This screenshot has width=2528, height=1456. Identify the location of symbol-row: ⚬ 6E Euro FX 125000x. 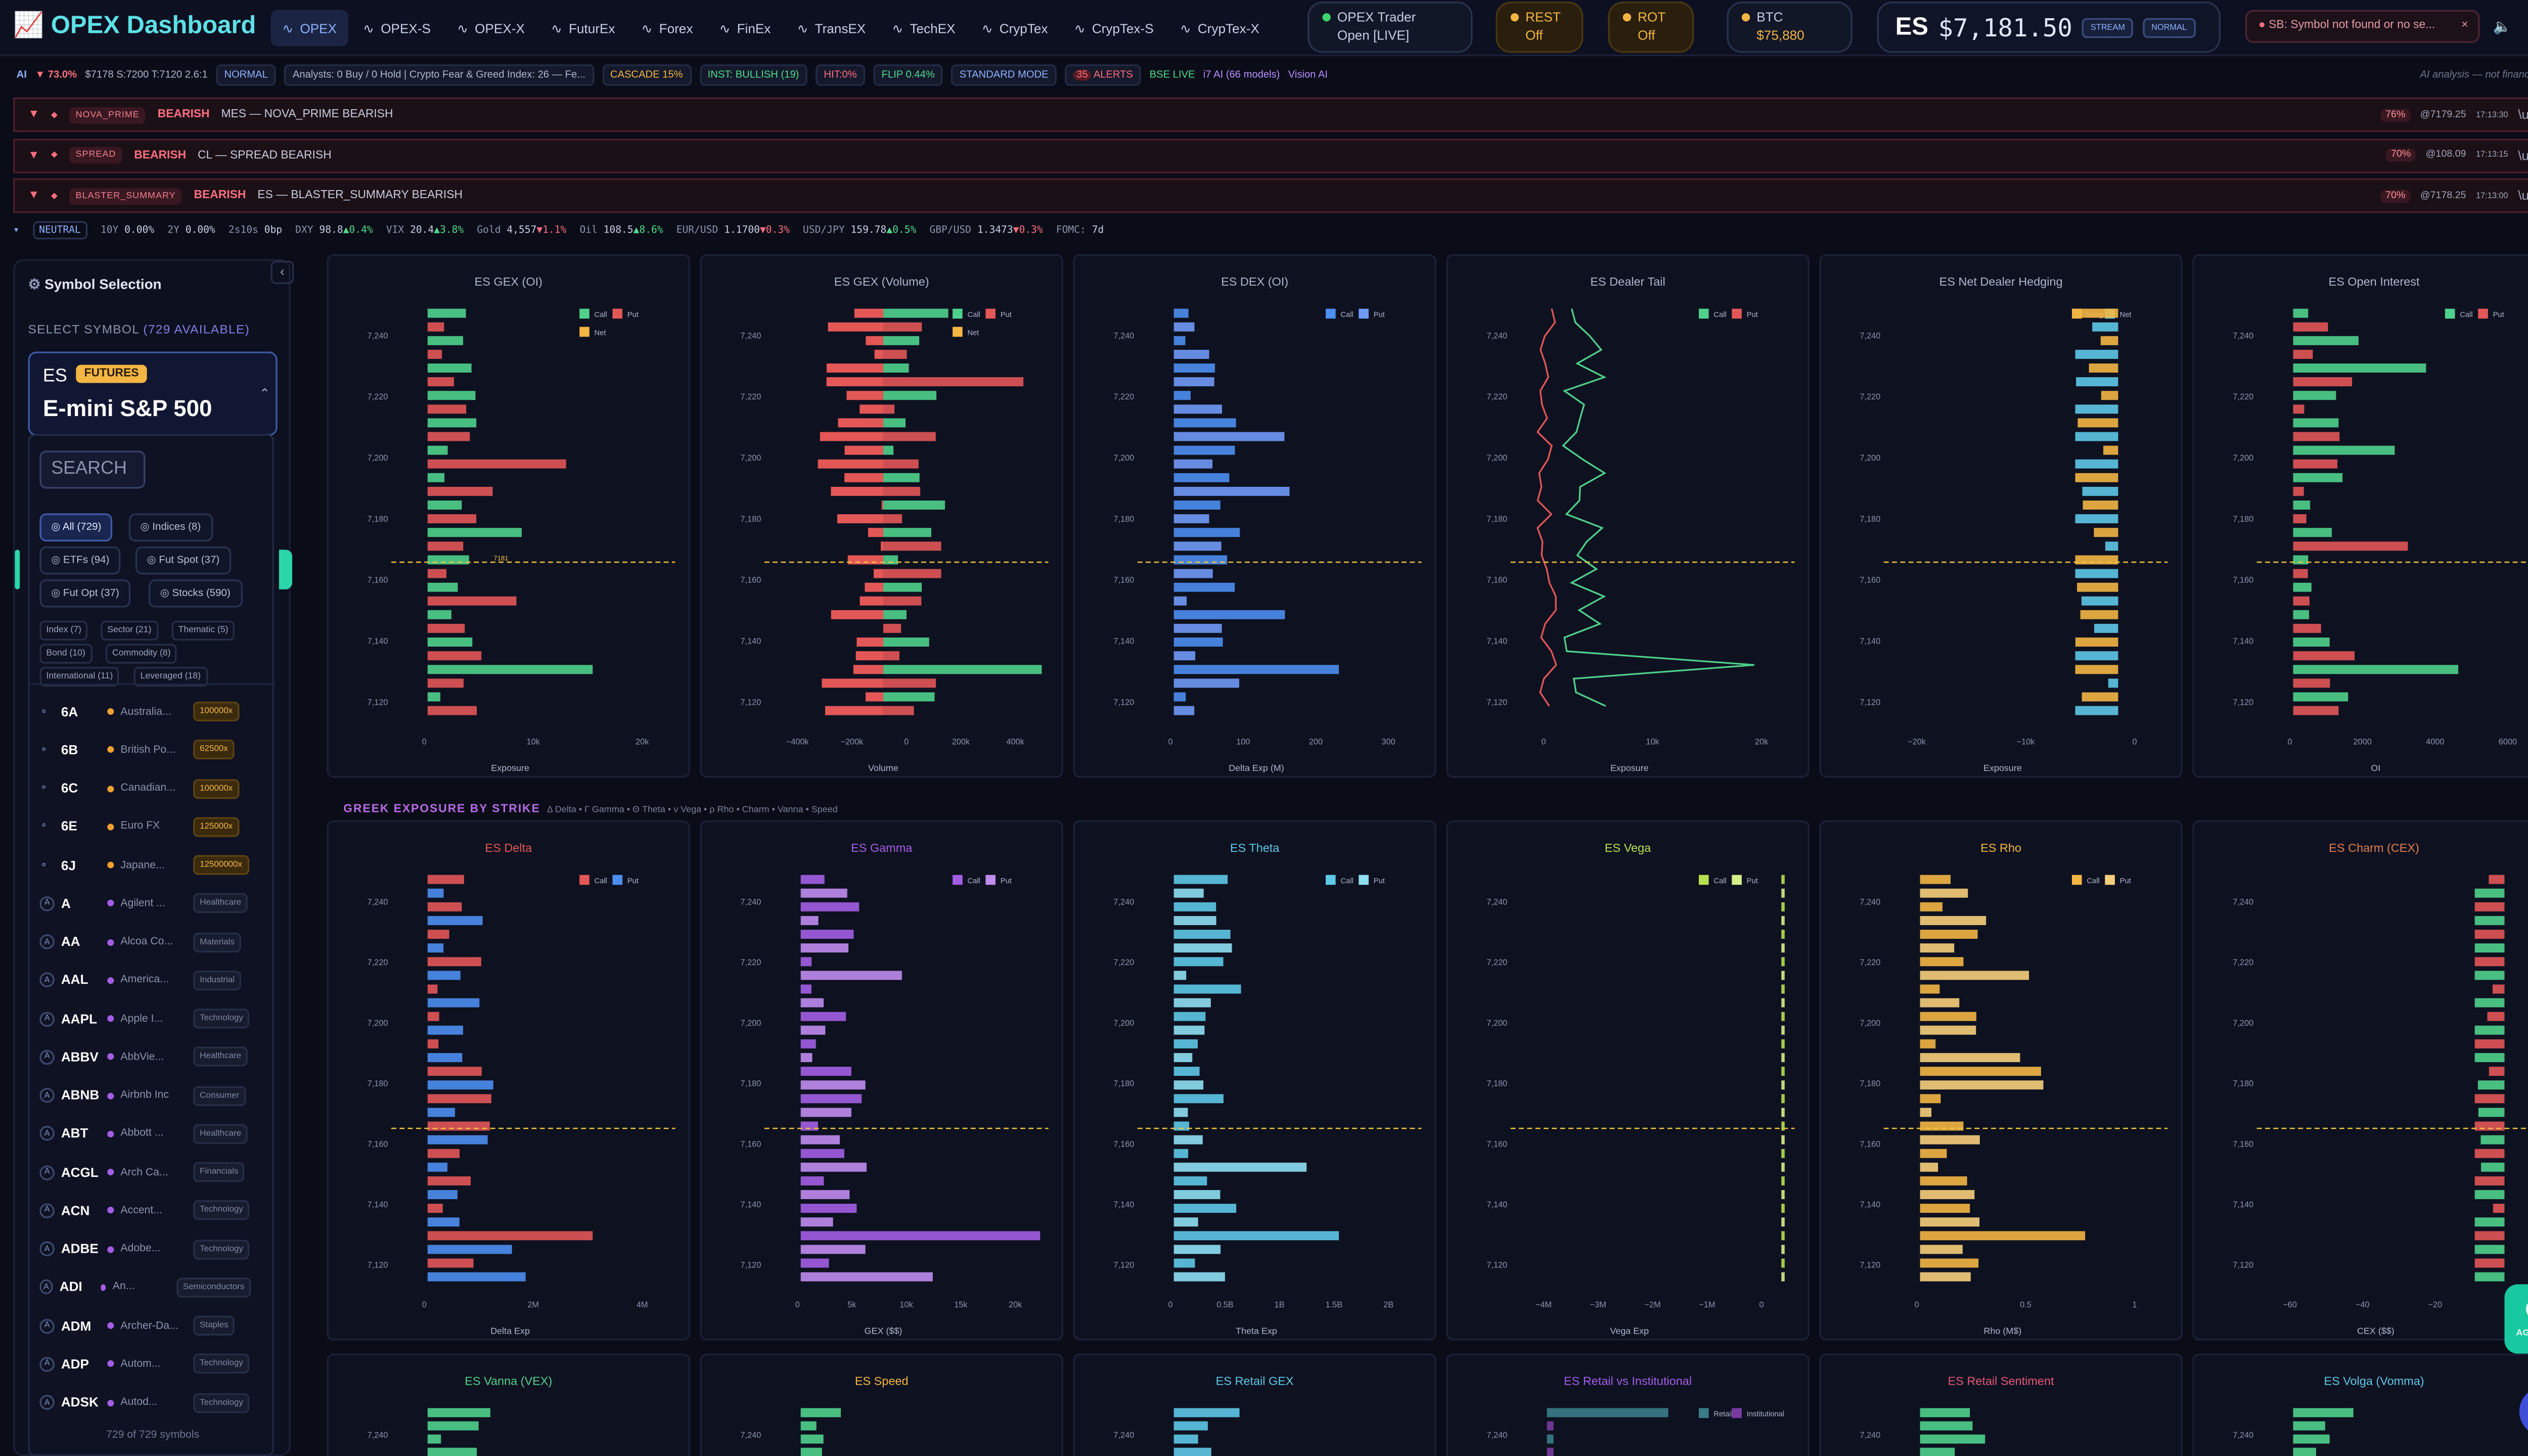
(145, 826).